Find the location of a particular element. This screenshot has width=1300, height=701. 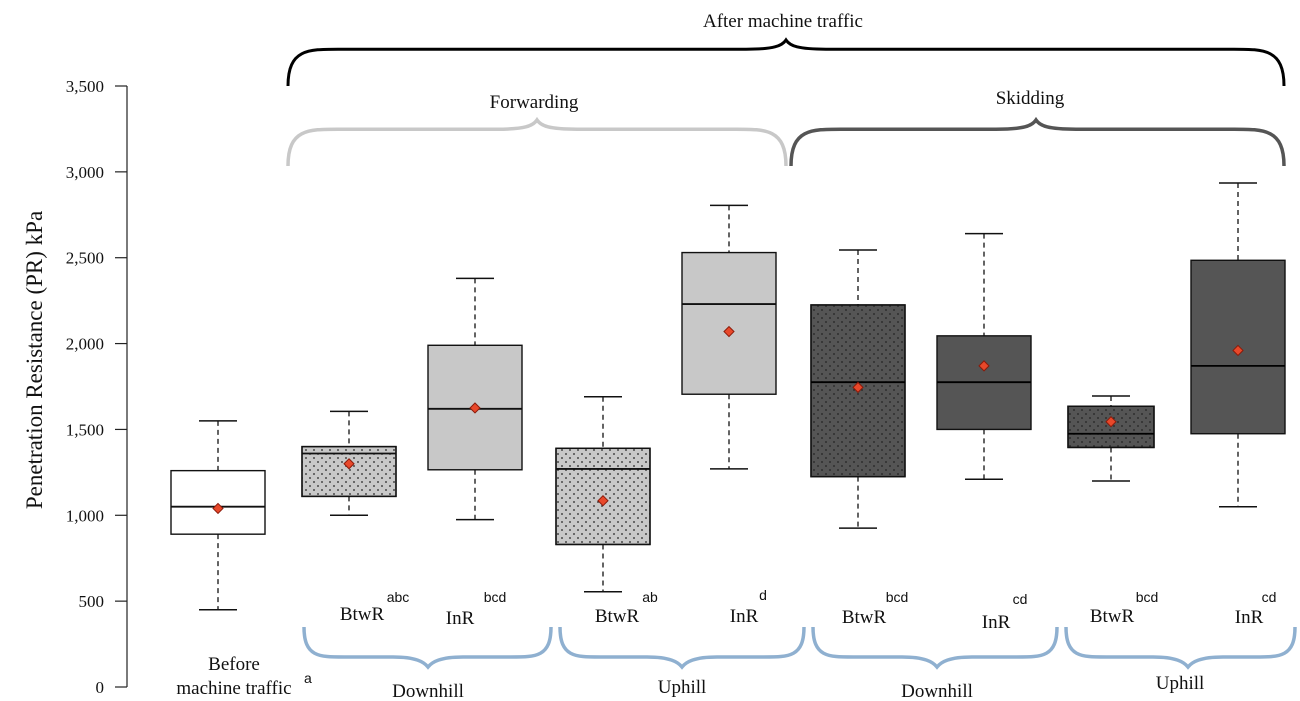

sig-label-9: cd is located at coordinates (1269, 597).